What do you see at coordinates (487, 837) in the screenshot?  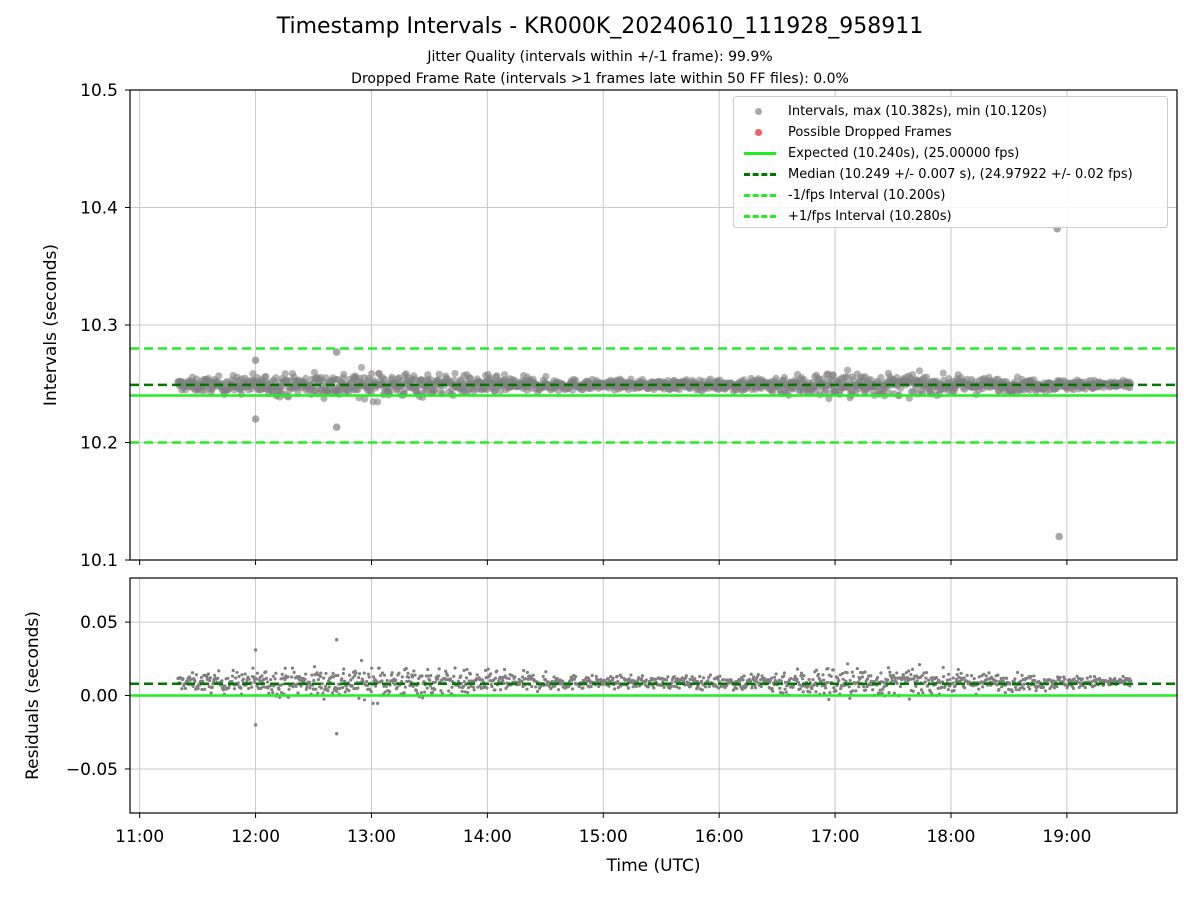 I see `x-tick-label: 14:00` at bounding box center [487, 837].